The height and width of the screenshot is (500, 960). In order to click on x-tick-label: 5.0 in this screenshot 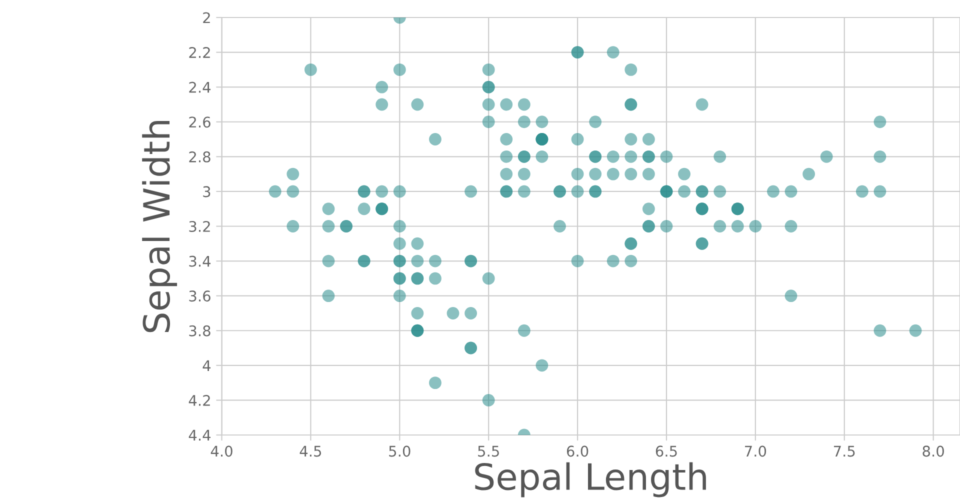, I will do `click(399, 451)`.